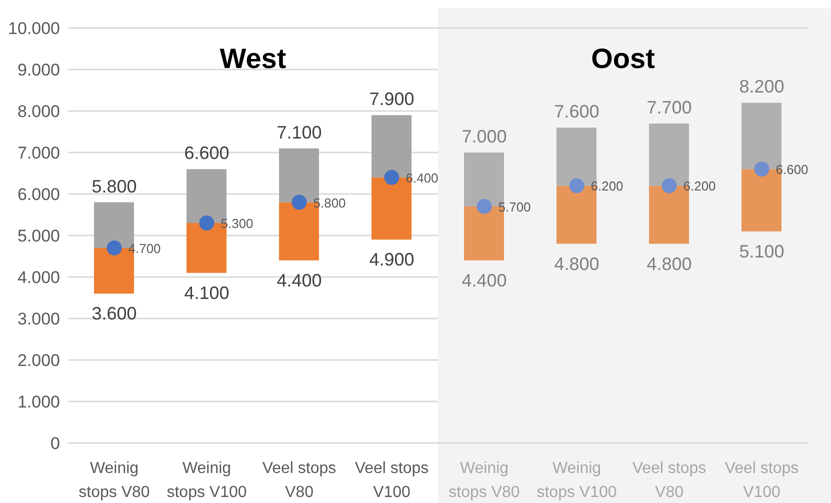 This screenshot has width=831, height=503. What do you see at coordinates (761, 86) in the screenshot?
I see `annotation: 8.200` at bounding box center [761, 86].